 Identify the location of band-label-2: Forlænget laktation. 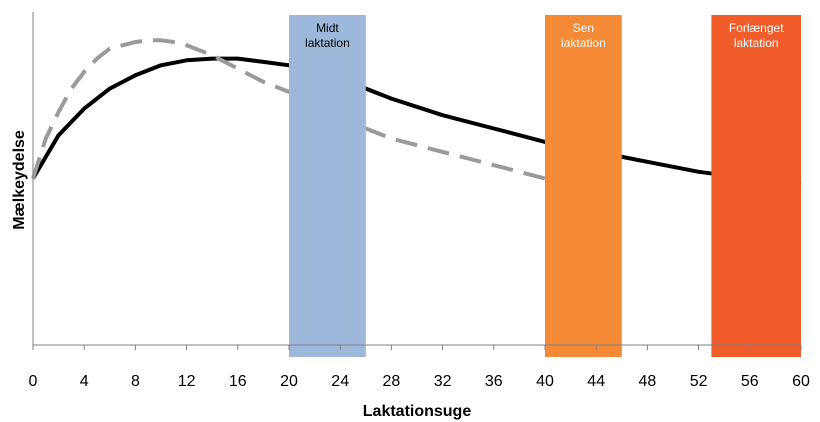
(756, 35).